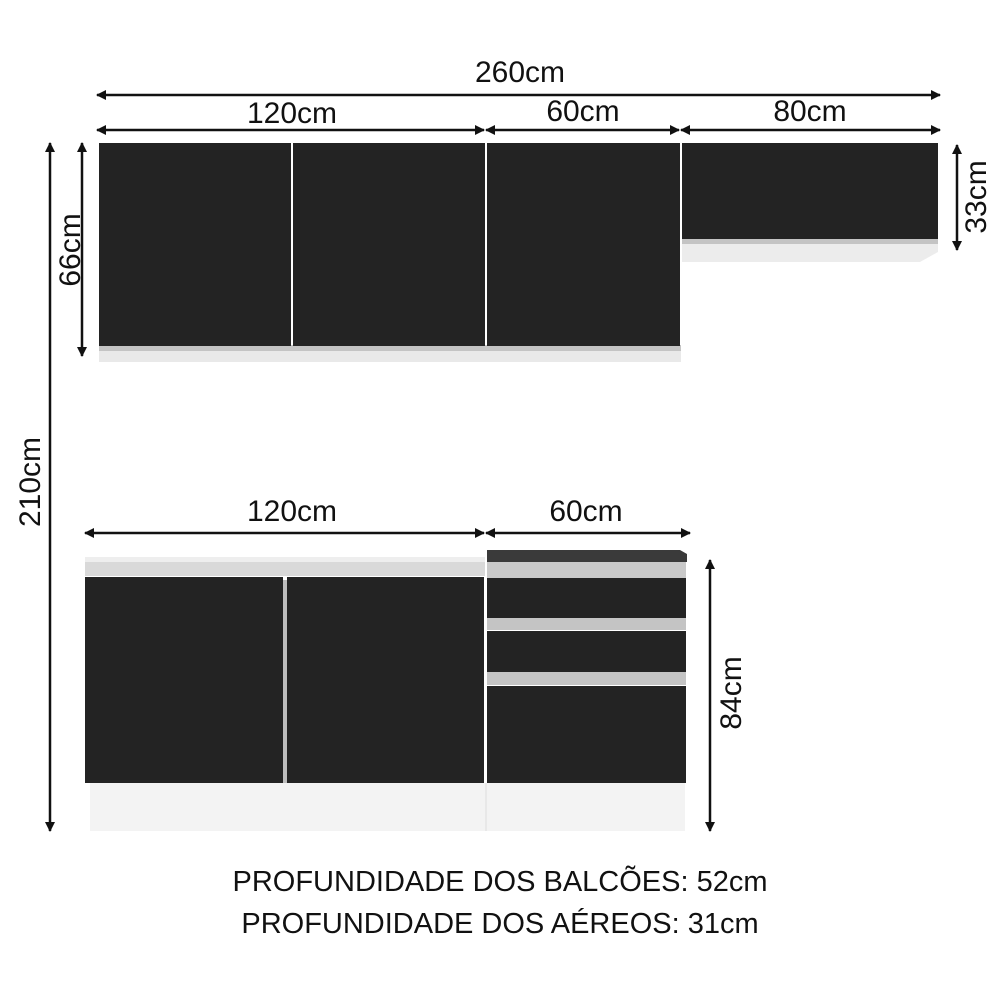 The width and height of the screenshot is (1000, 1000). What do you see at coordinates (70, 249) in the screenshot?
I see `label-upper-height: 66cm` at bounding box center [70, 249].